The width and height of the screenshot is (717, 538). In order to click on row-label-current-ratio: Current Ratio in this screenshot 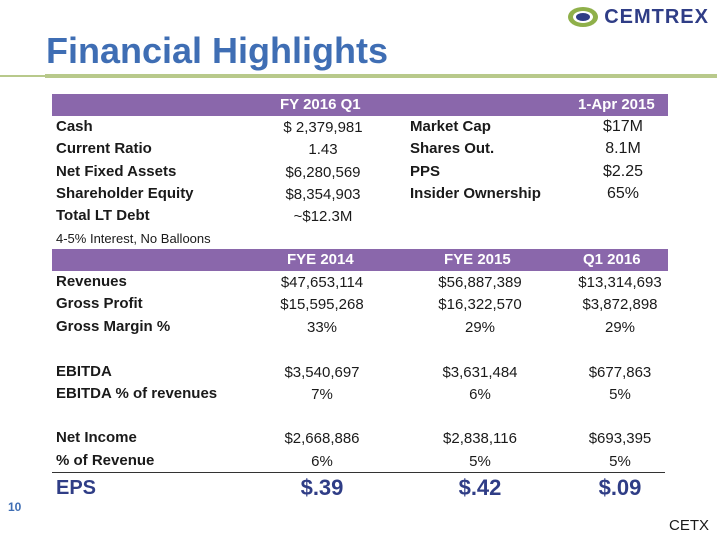, I will do `click(104, 148)`.